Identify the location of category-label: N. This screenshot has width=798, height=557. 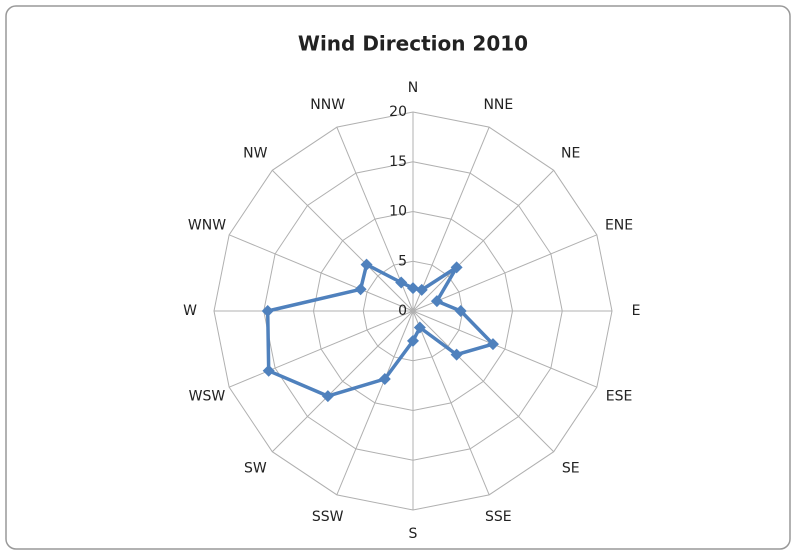
(413, 88).